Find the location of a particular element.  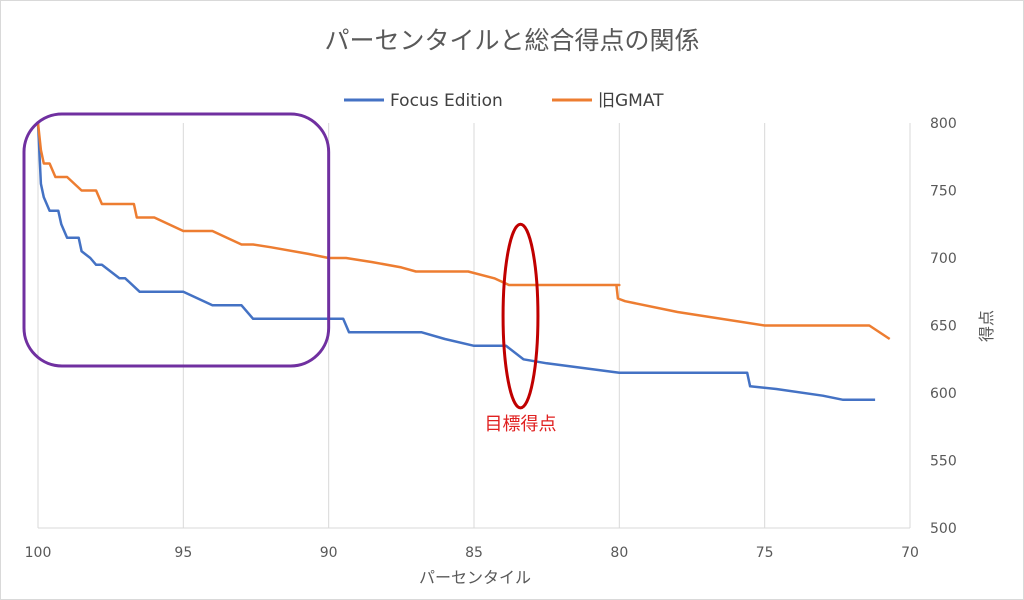

x-tick-label-100: 100 is located at coordinates (38, 553).